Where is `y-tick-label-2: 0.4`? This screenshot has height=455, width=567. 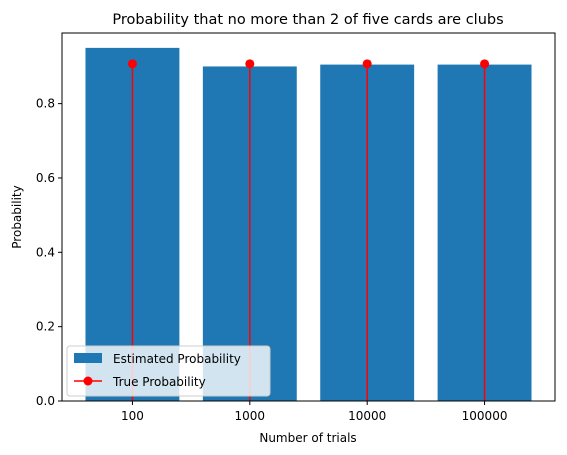
y-tick-label-2: 0.4 is located at coordinates (45, 252).